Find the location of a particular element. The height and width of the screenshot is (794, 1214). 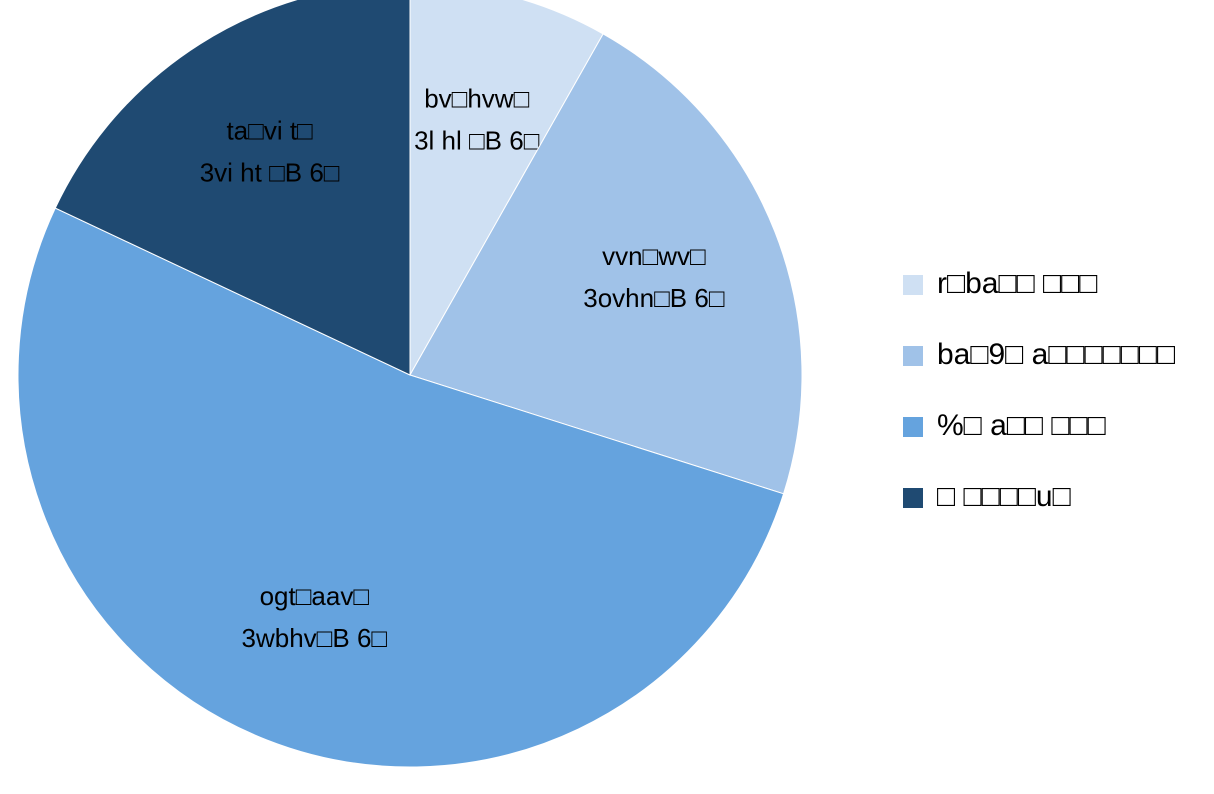

data-label: ta□vi t□ is located at coordinates (269, 131).